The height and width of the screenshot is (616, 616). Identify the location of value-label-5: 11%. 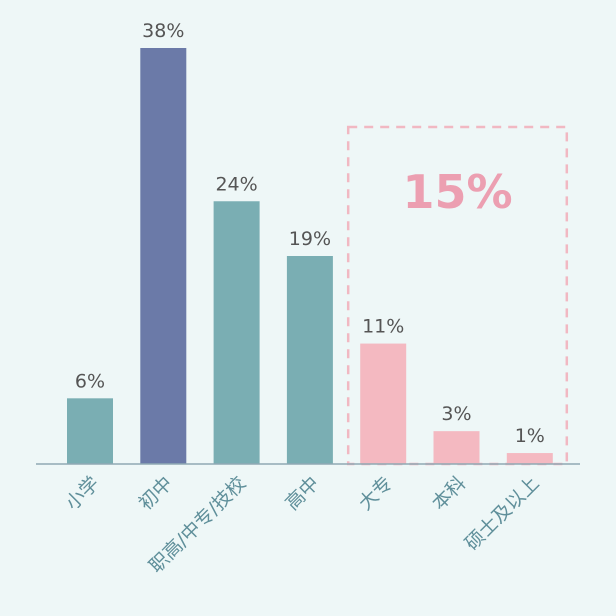
(383, 327).